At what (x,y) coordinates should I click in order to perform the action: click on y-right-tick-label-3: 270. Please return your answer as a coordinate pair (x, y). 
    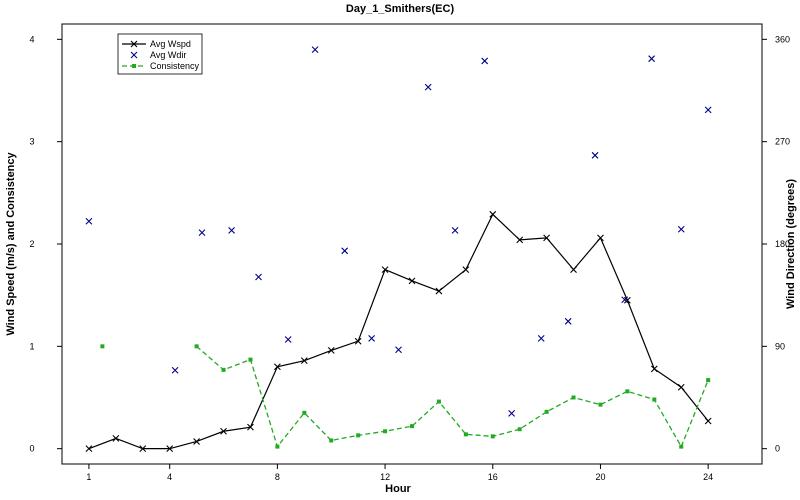
    Looking at the image, I should click on (782, 142).